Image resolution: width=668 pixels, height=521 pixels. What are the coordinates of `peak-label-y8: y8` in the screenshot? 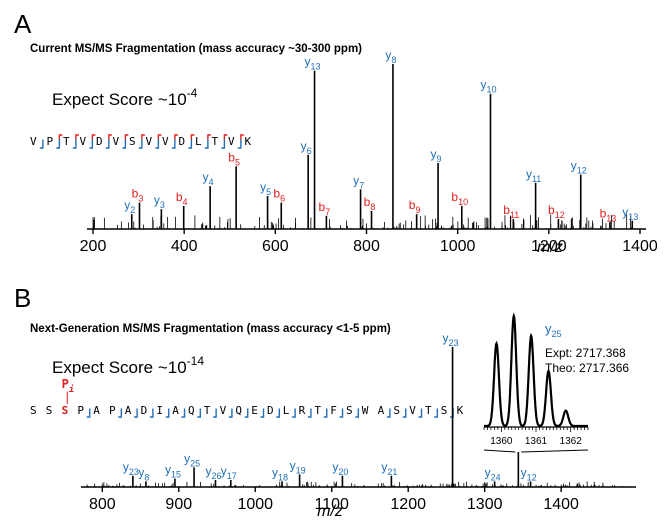 It's located at (390, 56).